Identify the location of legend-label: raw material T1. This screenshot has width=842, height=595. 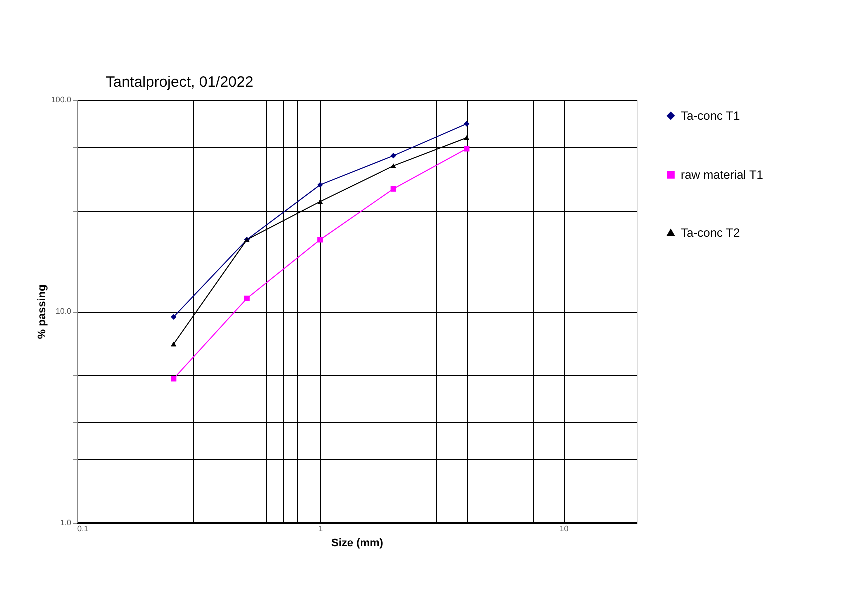
(722, 175).